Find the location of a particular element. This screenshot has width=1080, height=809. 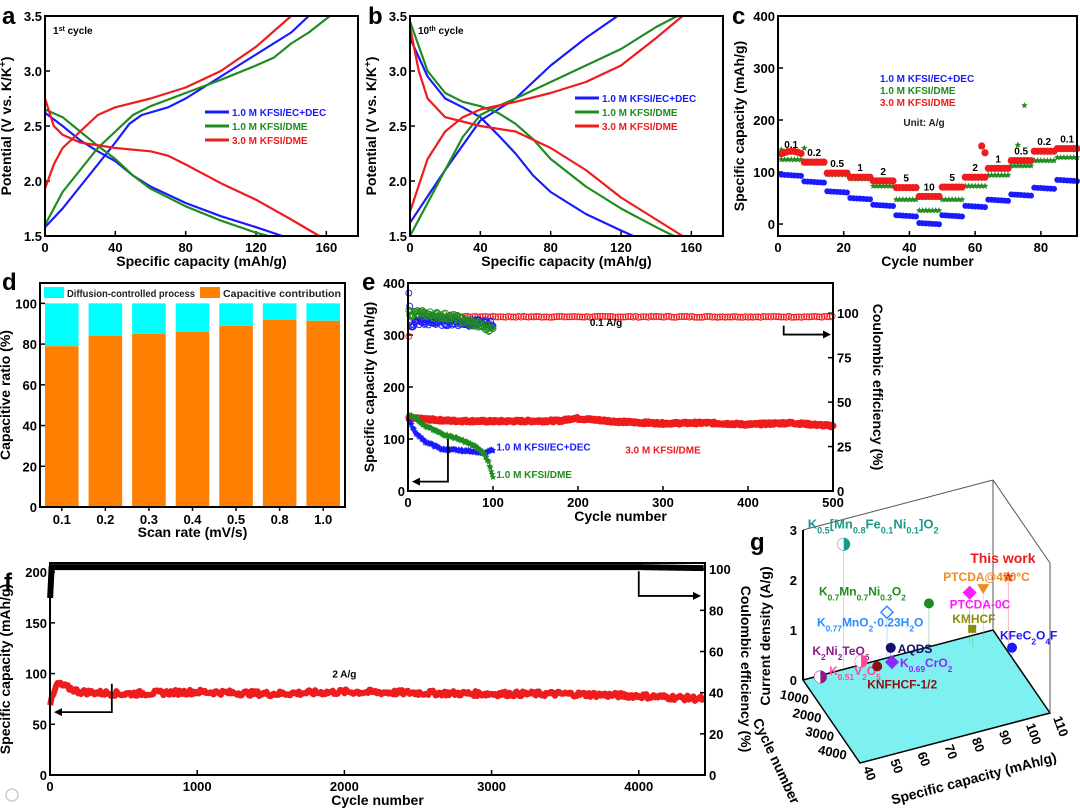

z-tick-label: 2 is located at coordinates (793, 580).